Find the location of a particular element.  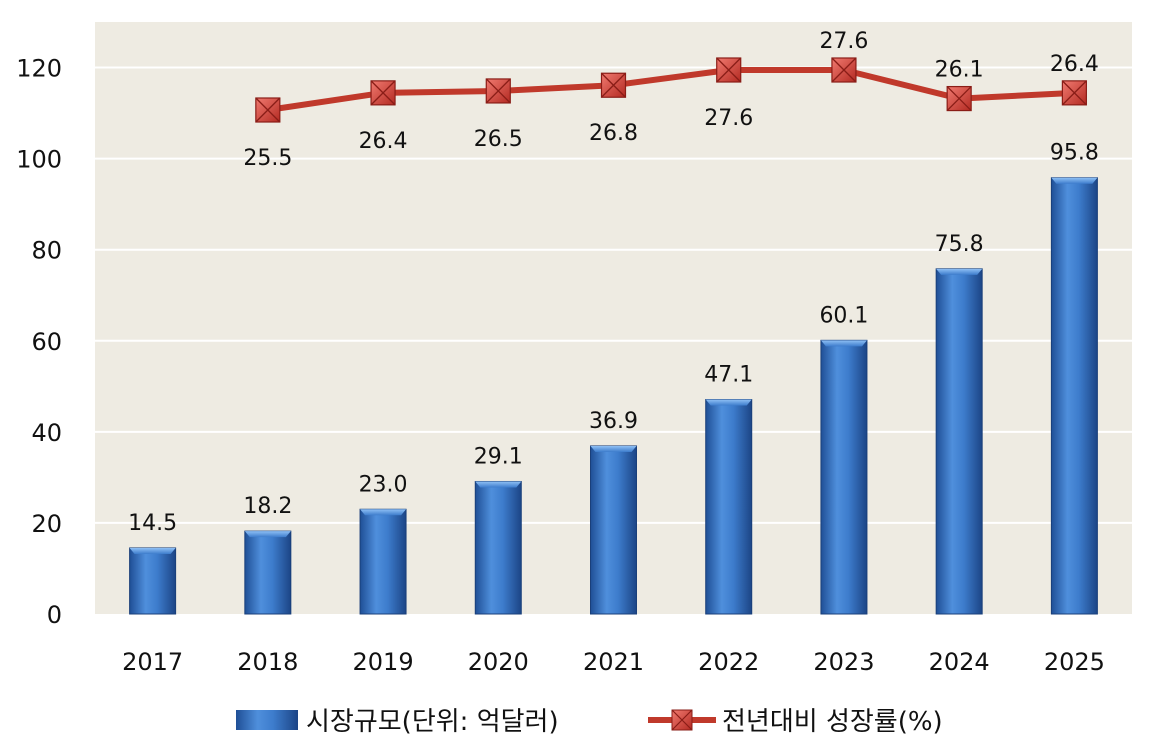

bar-data-label: 75.8 is located at coordinates (959, 244).